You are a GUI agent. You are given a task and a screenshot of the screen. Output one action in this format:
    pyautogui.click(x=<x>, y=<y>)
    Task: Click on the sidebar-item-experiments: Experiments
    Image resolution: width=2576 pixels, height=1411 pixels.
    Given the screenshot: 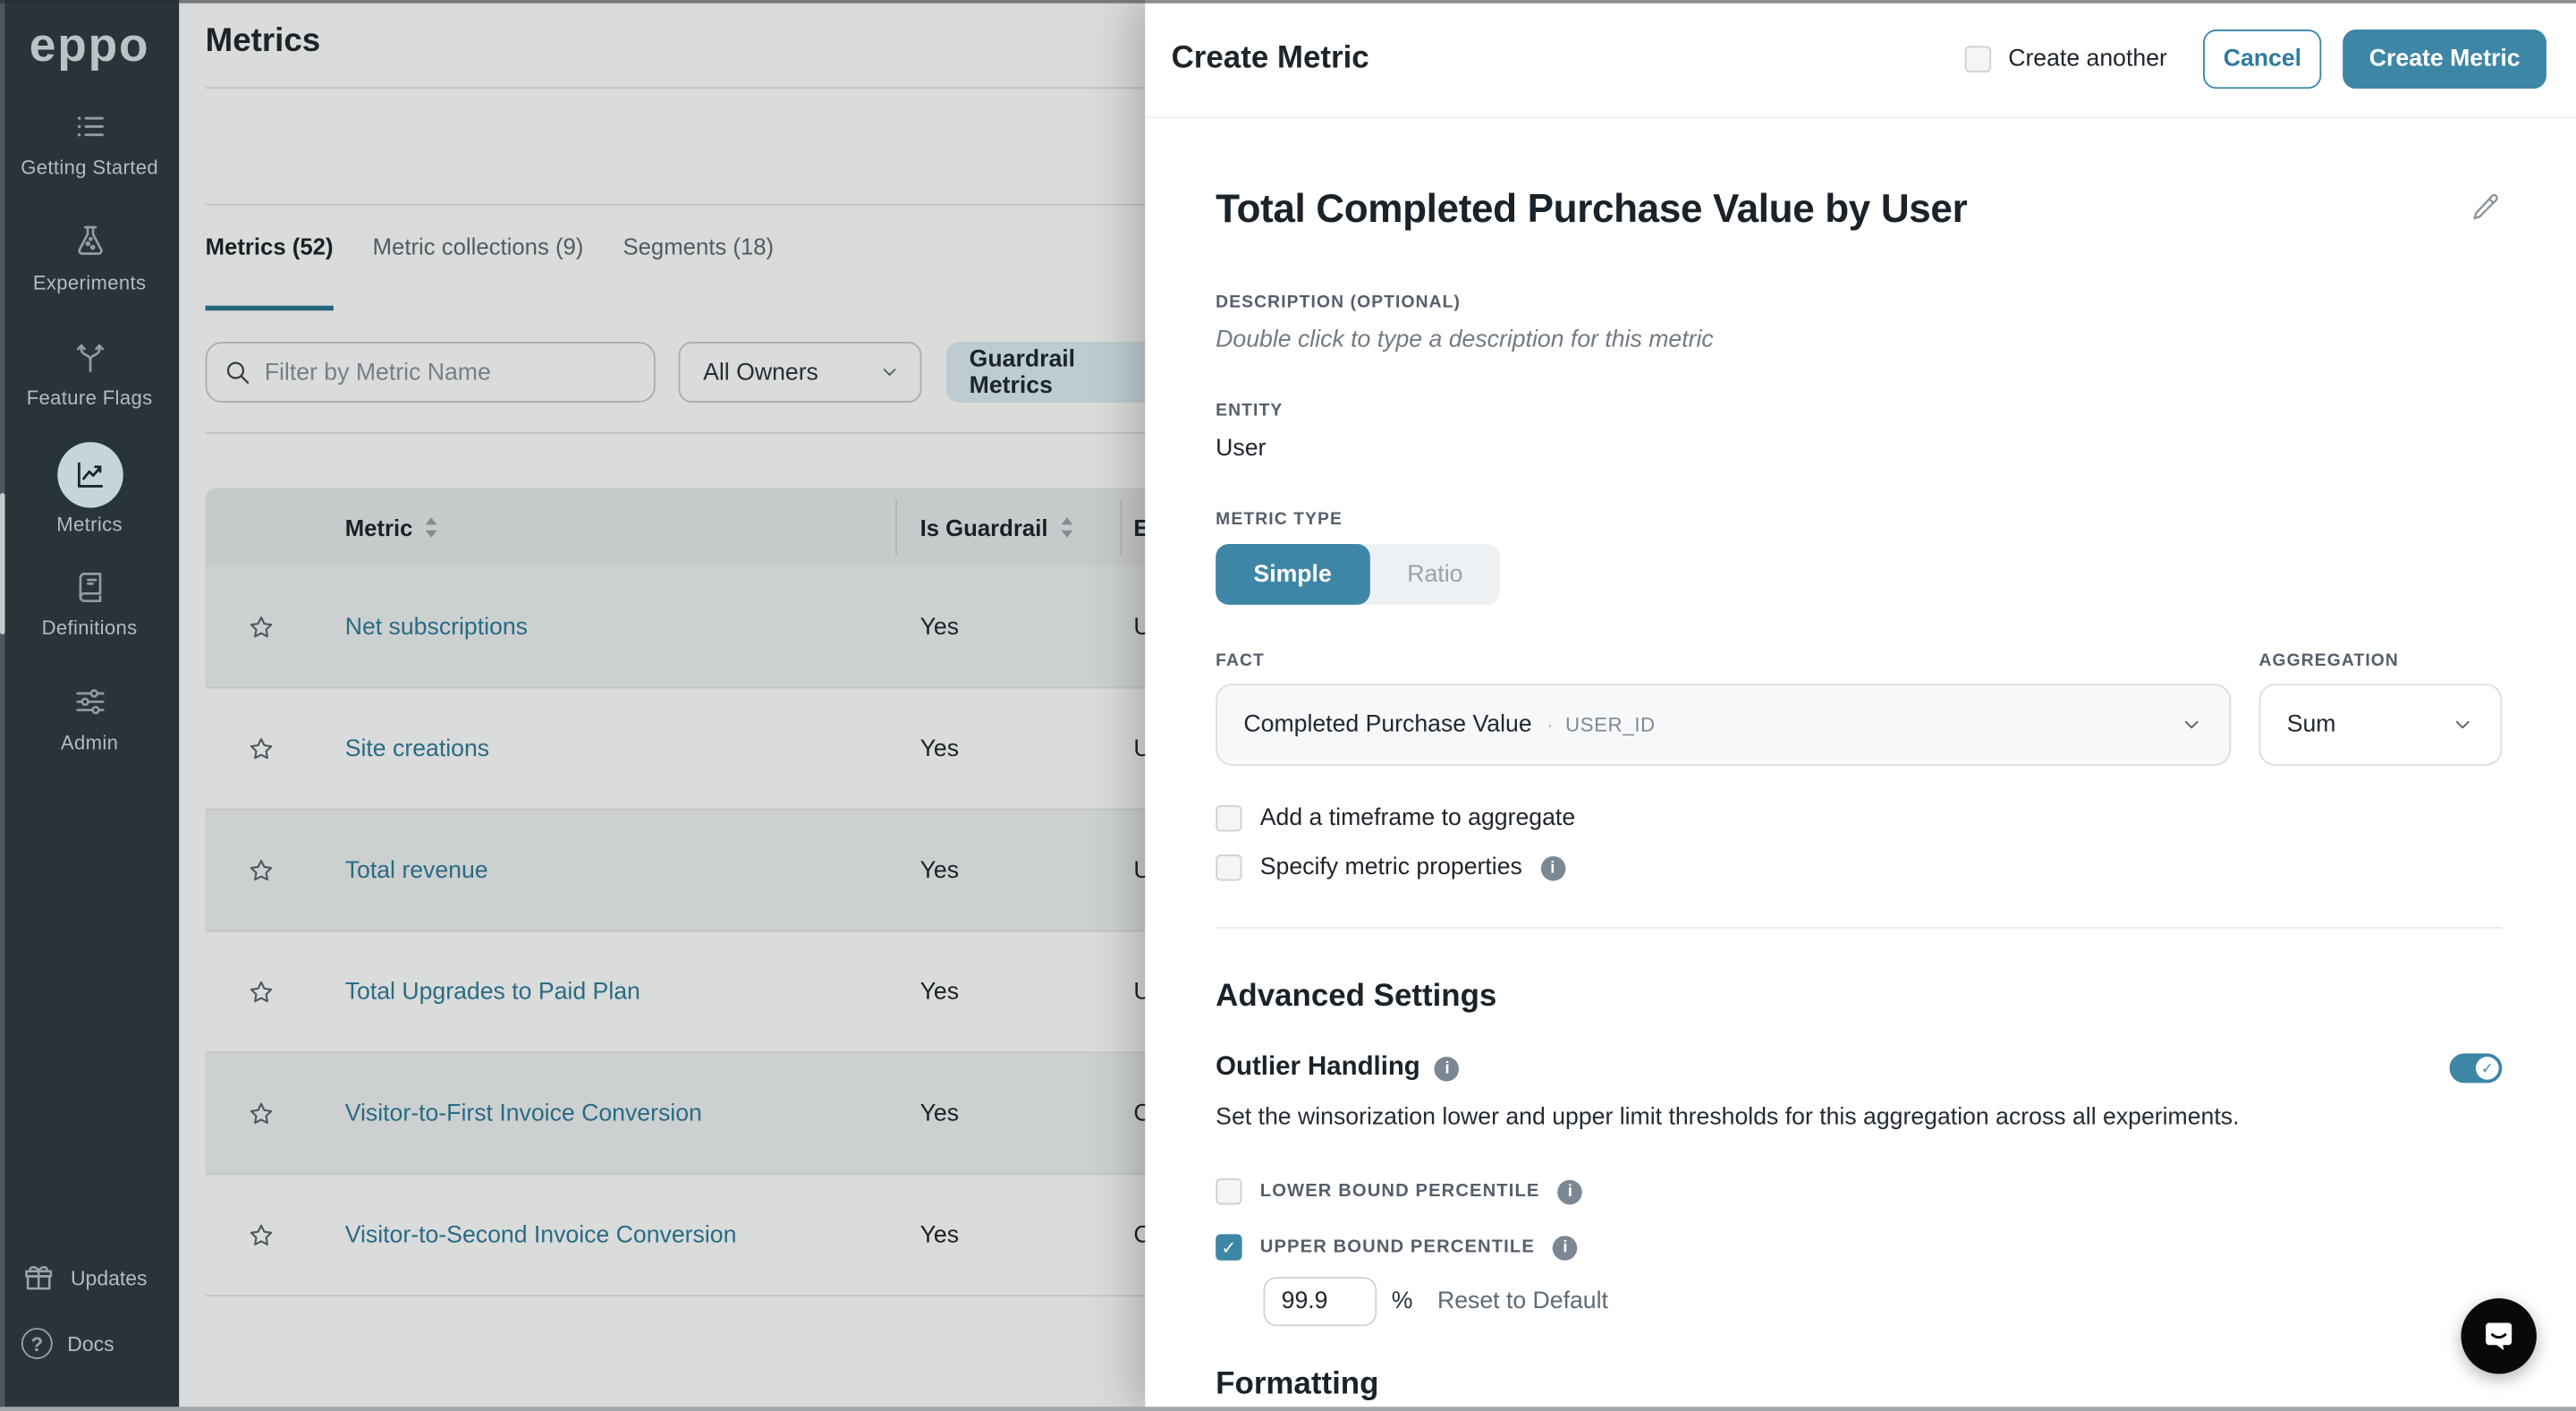 What is the action you would take?
    pyautogui.click(x=89, y=258)
    